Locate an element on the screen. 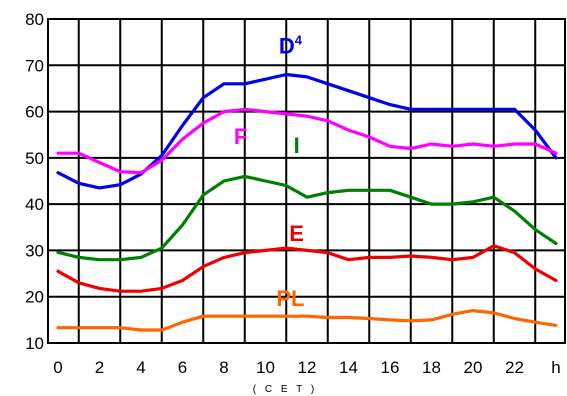  x-axis-unit-label: ( C E T ) is located at coordinates (285, 389).